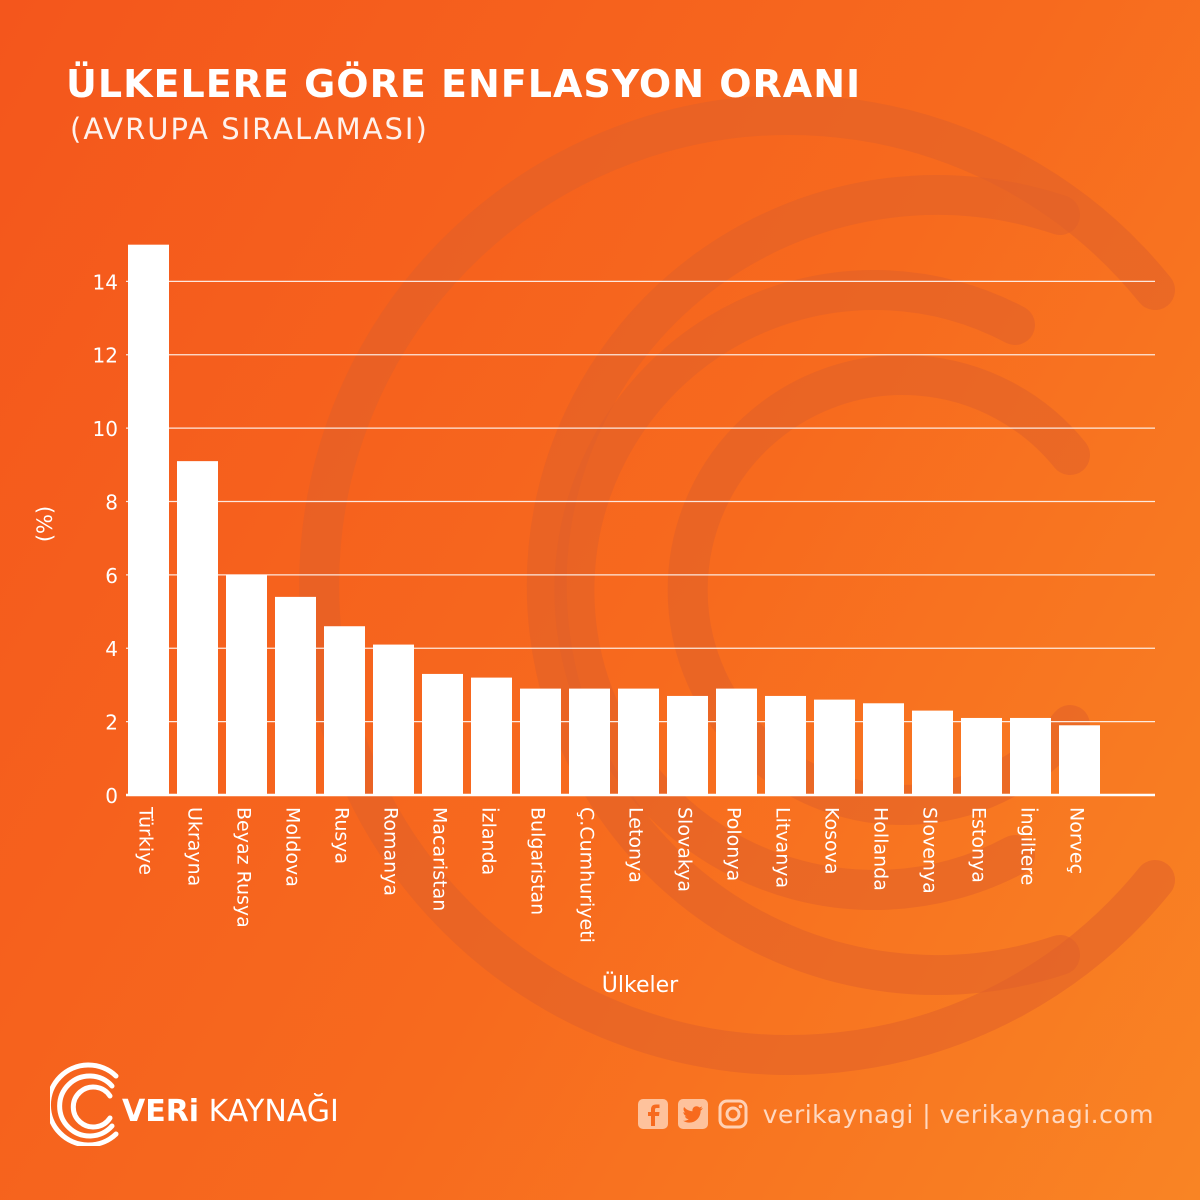  I want to click on brand-name-bold: VERi, so click(161, 1111).